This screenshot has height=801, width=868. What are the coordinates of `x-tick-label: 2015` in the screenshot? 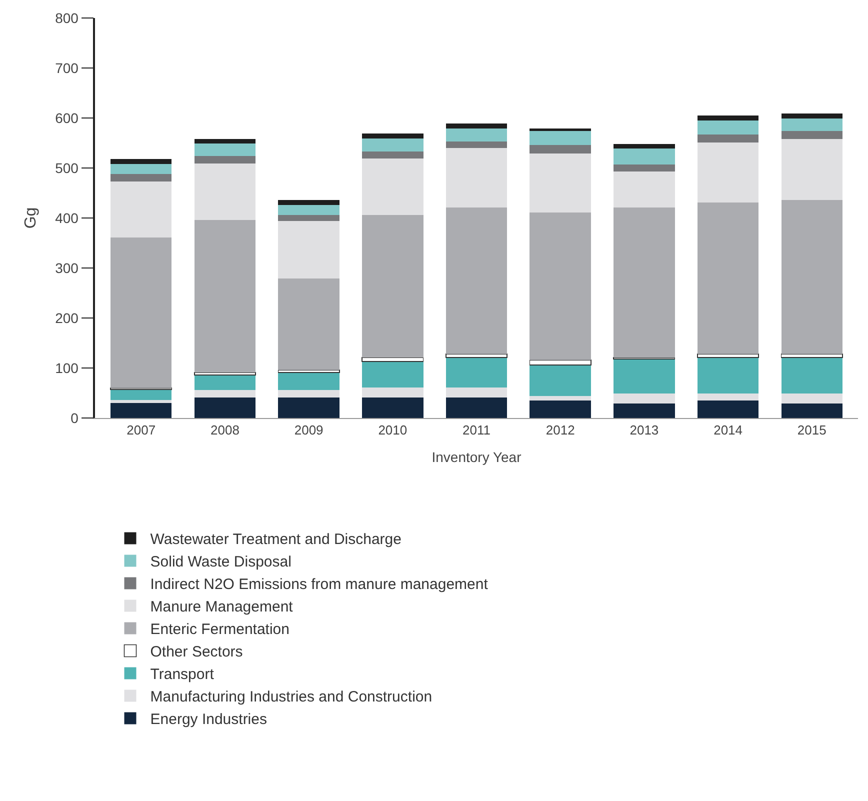 It's located at (811, 430).